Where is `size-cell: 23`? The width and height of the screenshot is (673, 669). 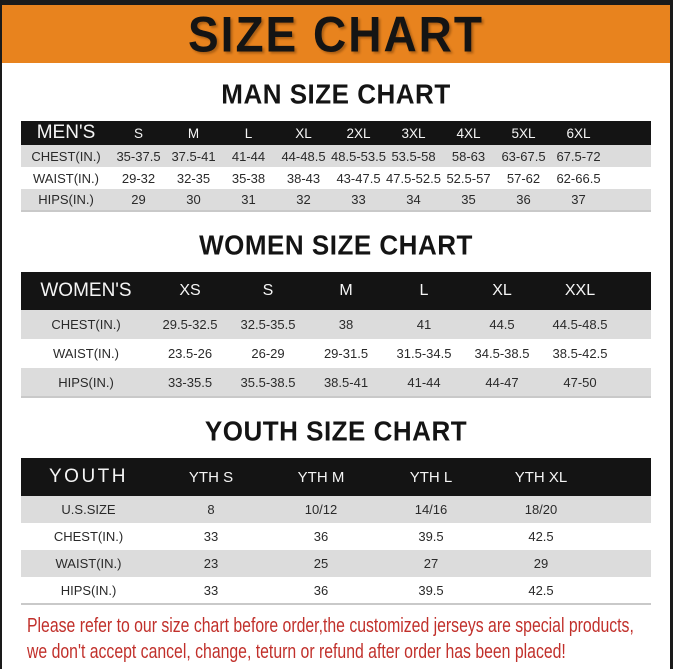
size-cell: 23 is located at coordinates (211, 563).